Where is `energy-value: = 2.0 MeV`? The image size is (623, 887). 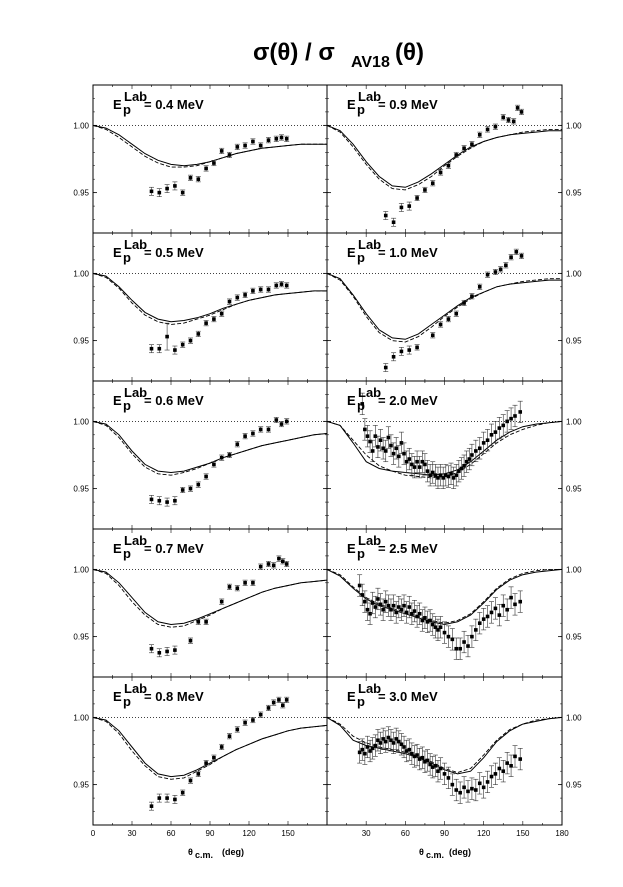 energy-value: = 2.0 MeV is located at coordinates (408, 400).